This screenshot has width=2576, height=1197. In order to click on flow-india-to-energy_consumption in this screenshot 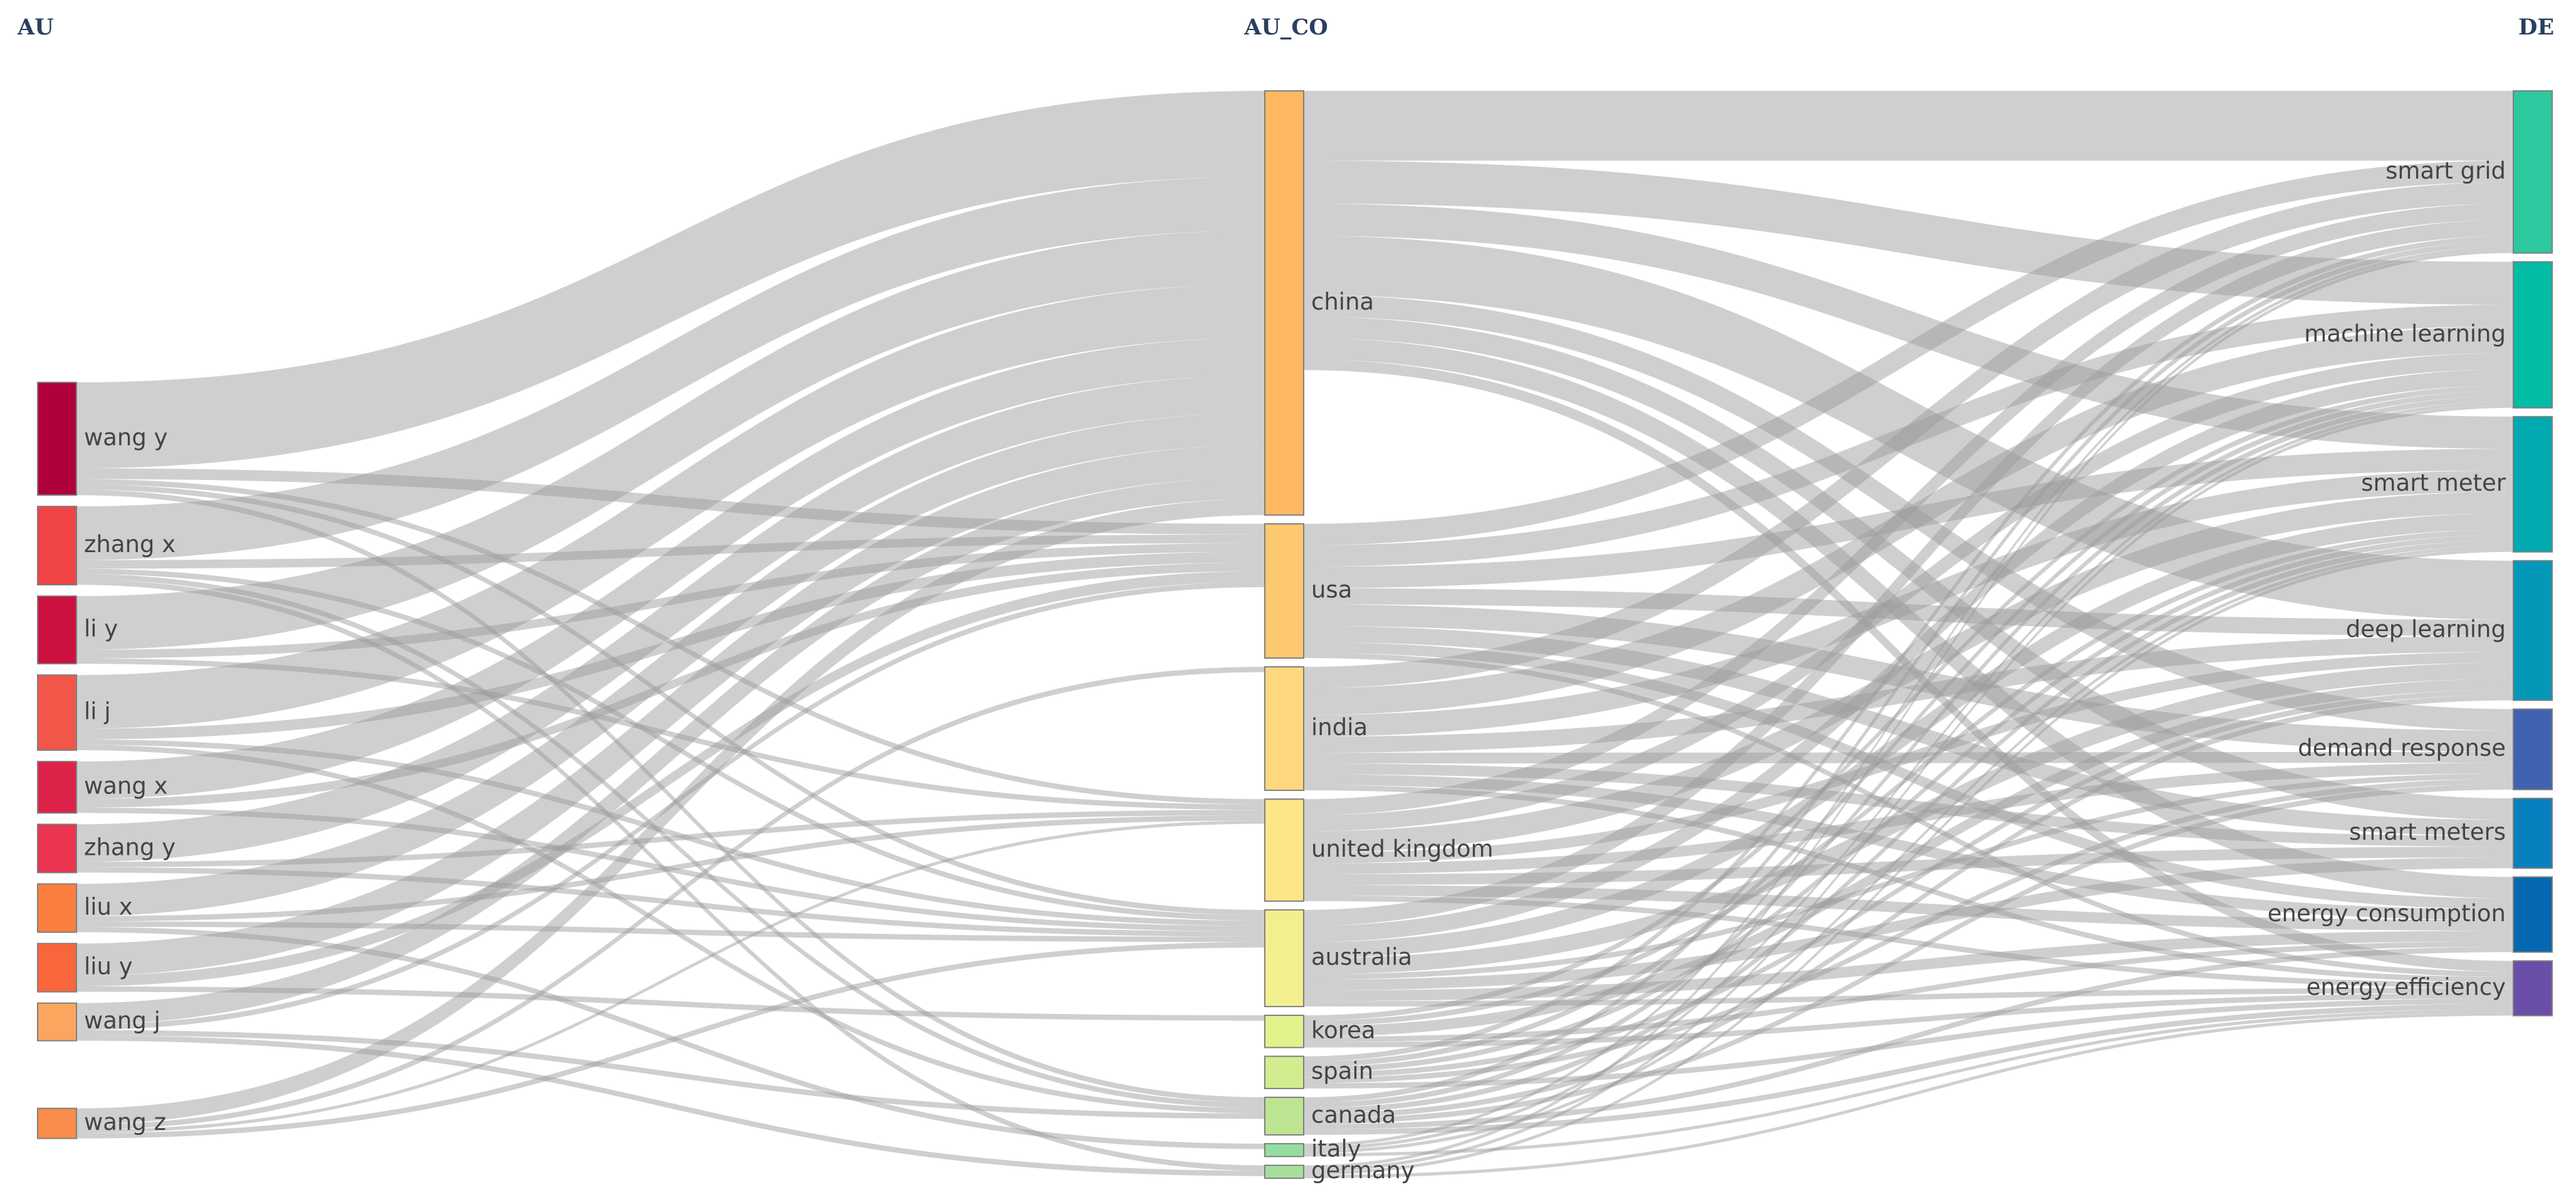, I will do `click(1908, 847)`.